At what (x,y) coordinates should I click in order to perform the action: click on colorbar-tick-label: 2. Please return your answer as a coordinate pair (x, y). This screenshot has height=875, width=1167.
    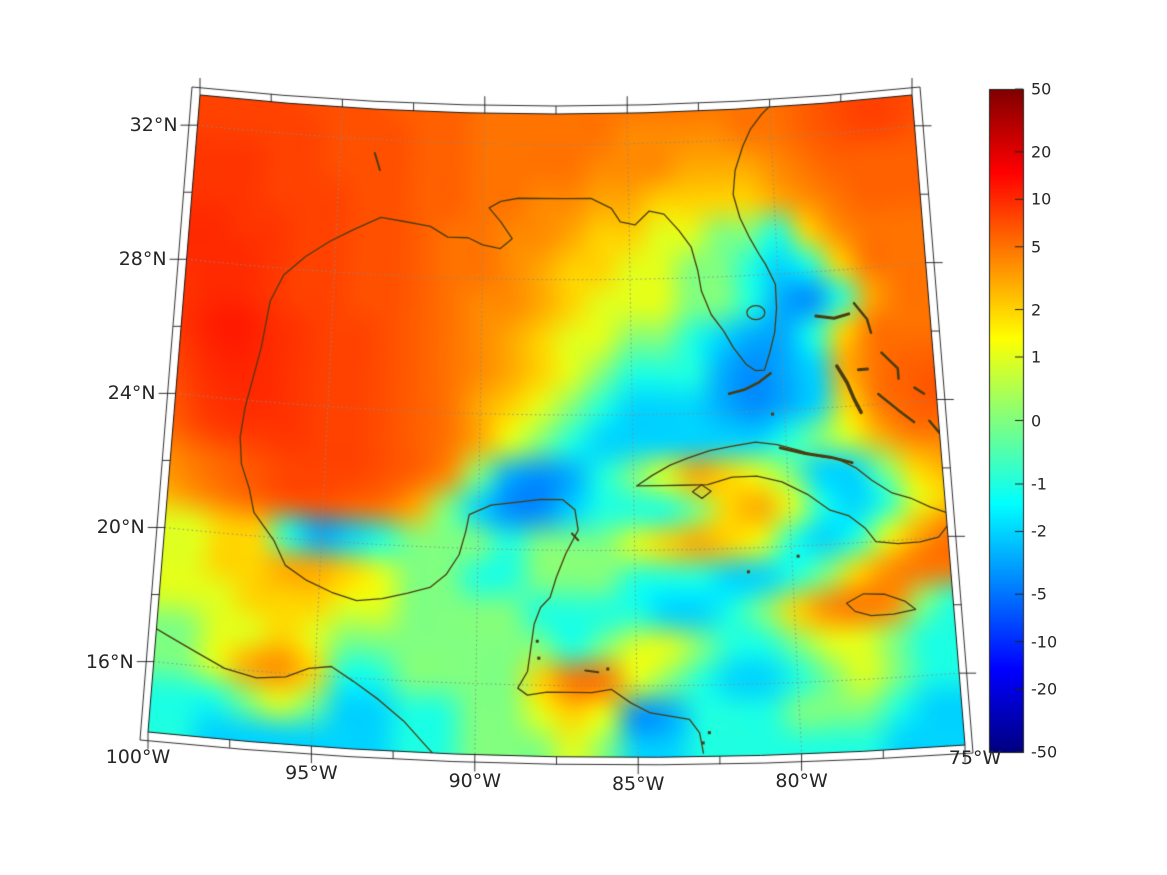
    Looking at the image, I should click on (1036, 310).